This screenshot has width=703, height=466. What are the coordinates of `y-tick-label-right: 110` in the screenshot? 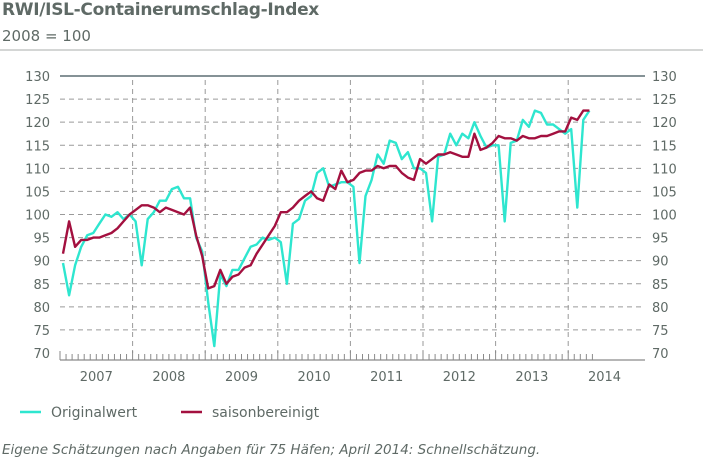 It's located at (664, 169).